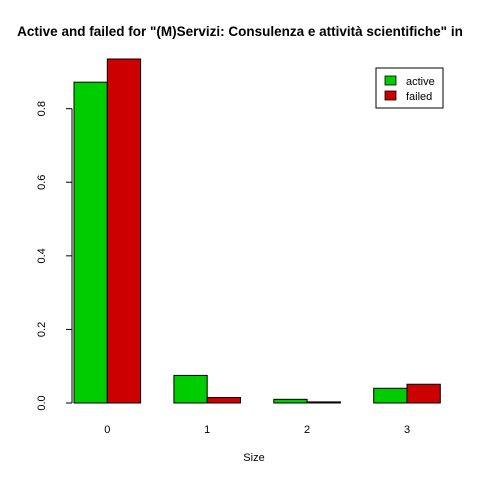 The width and height of the screenshot is (480, 485). Describe the element at coordinates (390, 80) in the screenshot. I see `legend-swatch-active` at that location.